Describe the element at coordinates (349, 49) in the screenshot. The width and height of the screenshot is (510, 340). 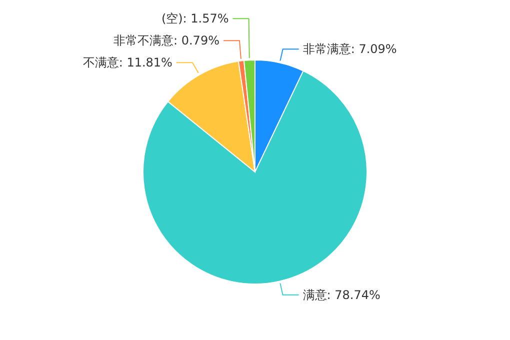
I see `slice-label: 非常满意: 7.09%` at that location.